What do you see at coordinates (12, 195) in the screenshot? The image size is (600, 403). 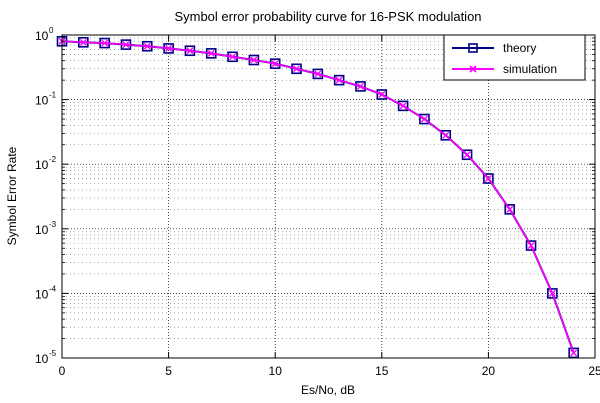 I see `y-axis-label: Symbol Error Rate` at bounding box center [12, 195].